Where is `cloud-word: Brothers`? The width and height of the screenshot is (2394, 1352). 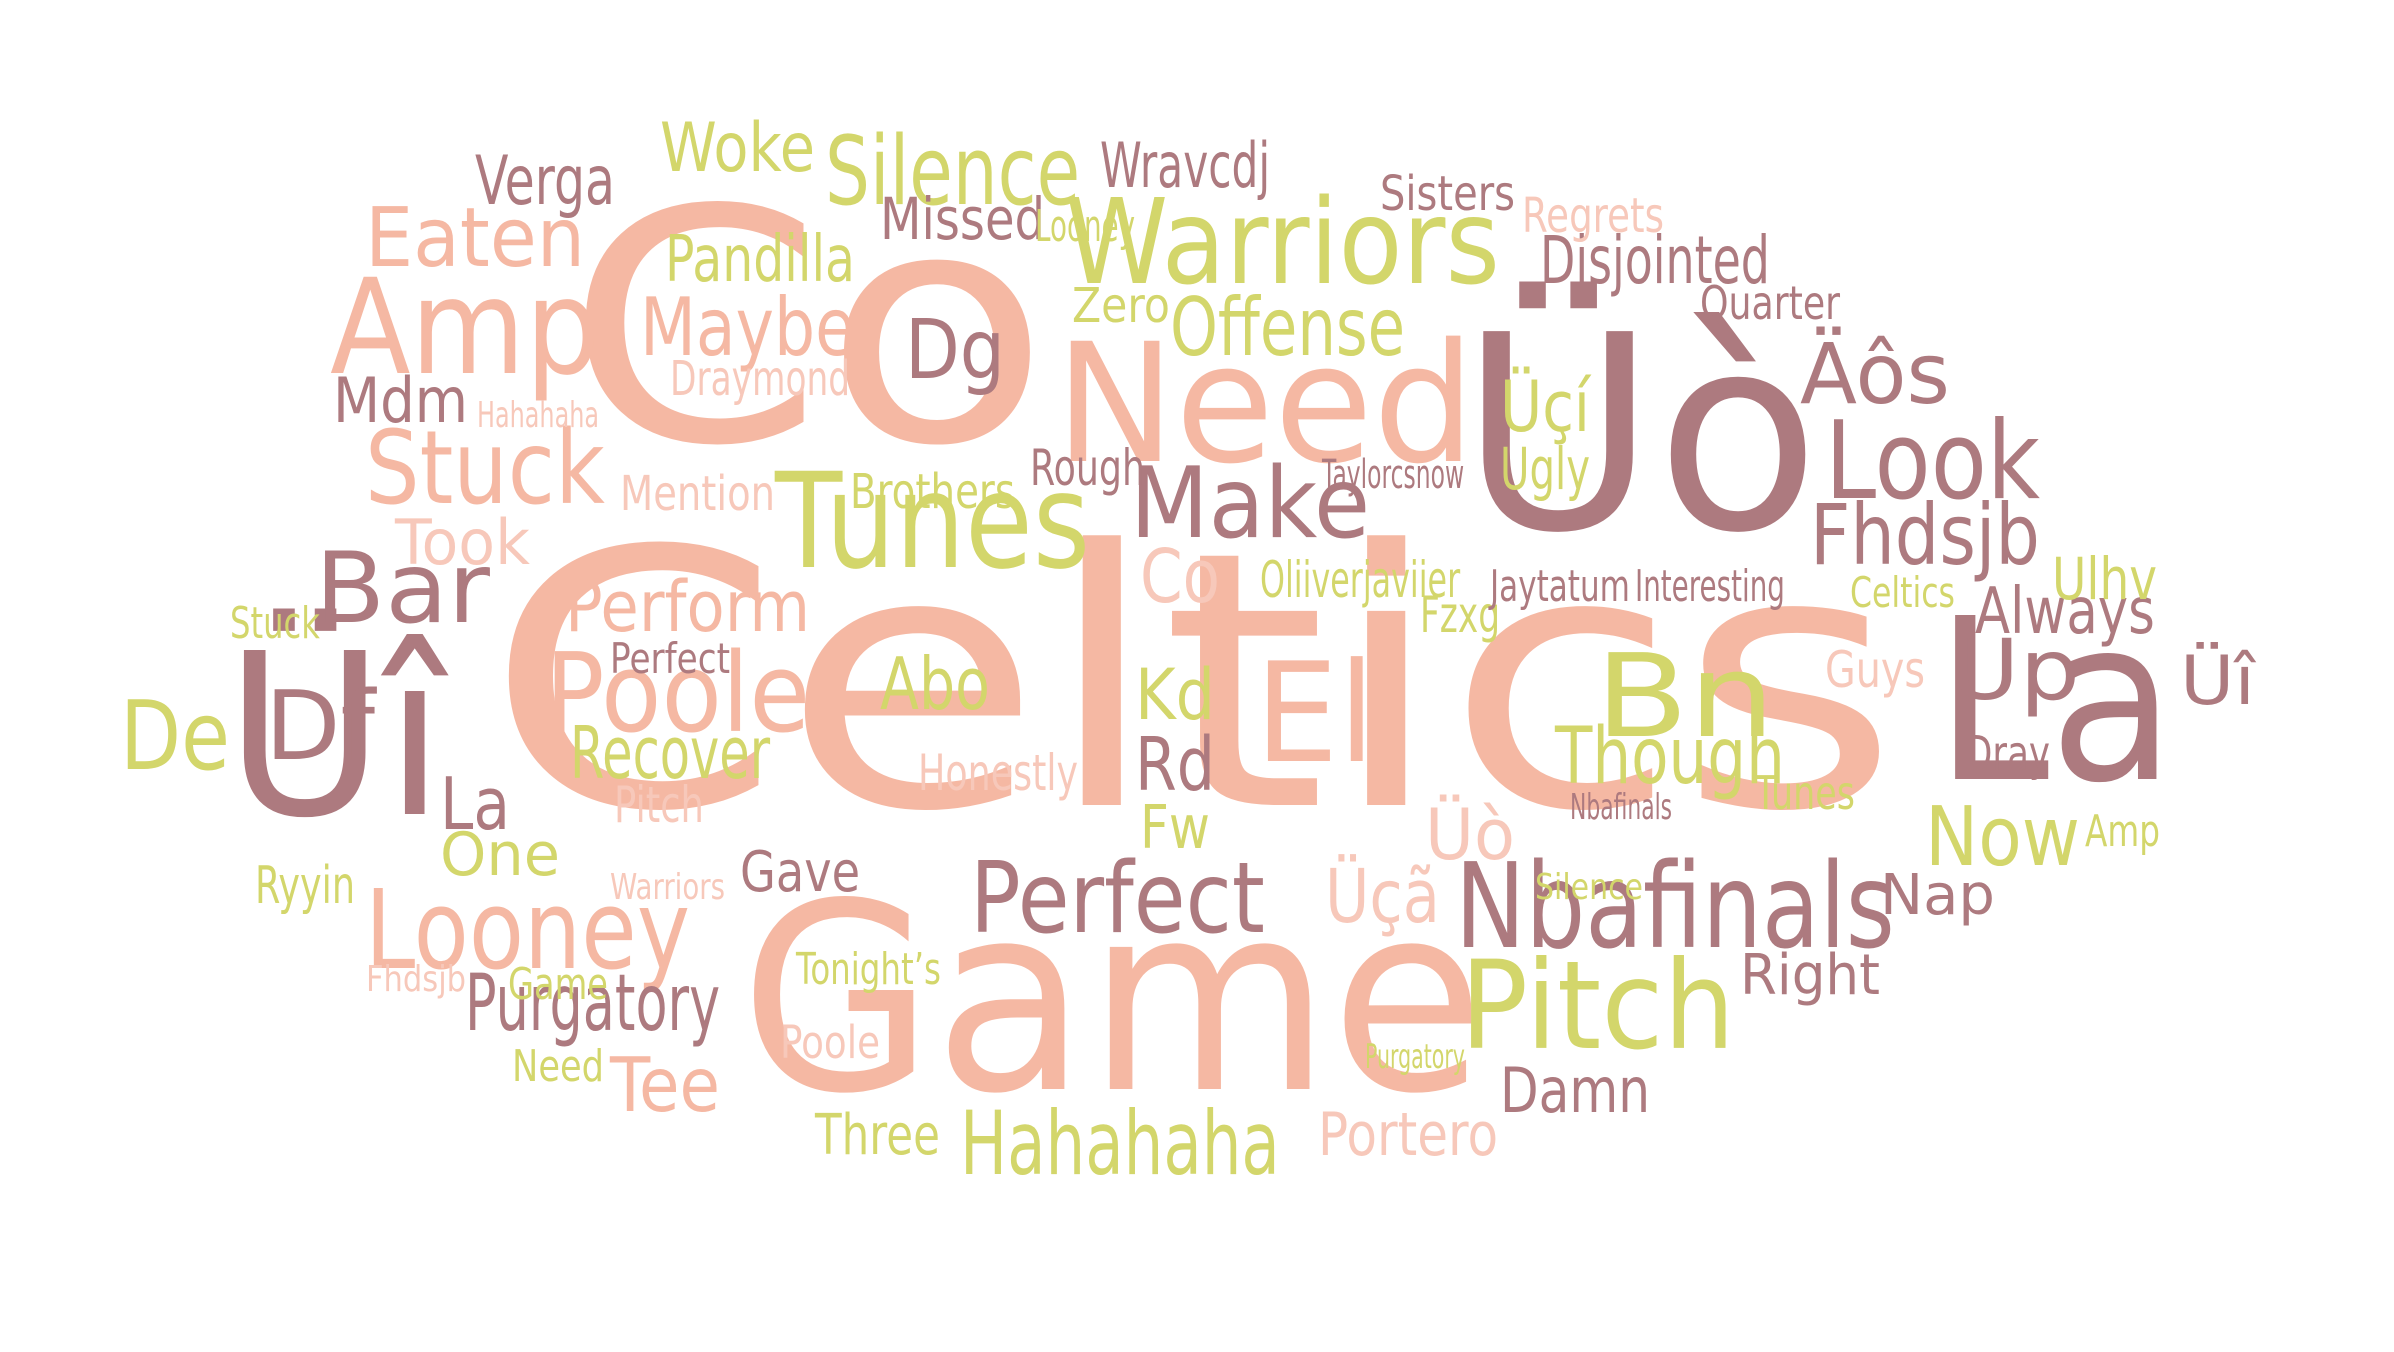
cloud-word: Brothers is located at coordinates (933, 492).